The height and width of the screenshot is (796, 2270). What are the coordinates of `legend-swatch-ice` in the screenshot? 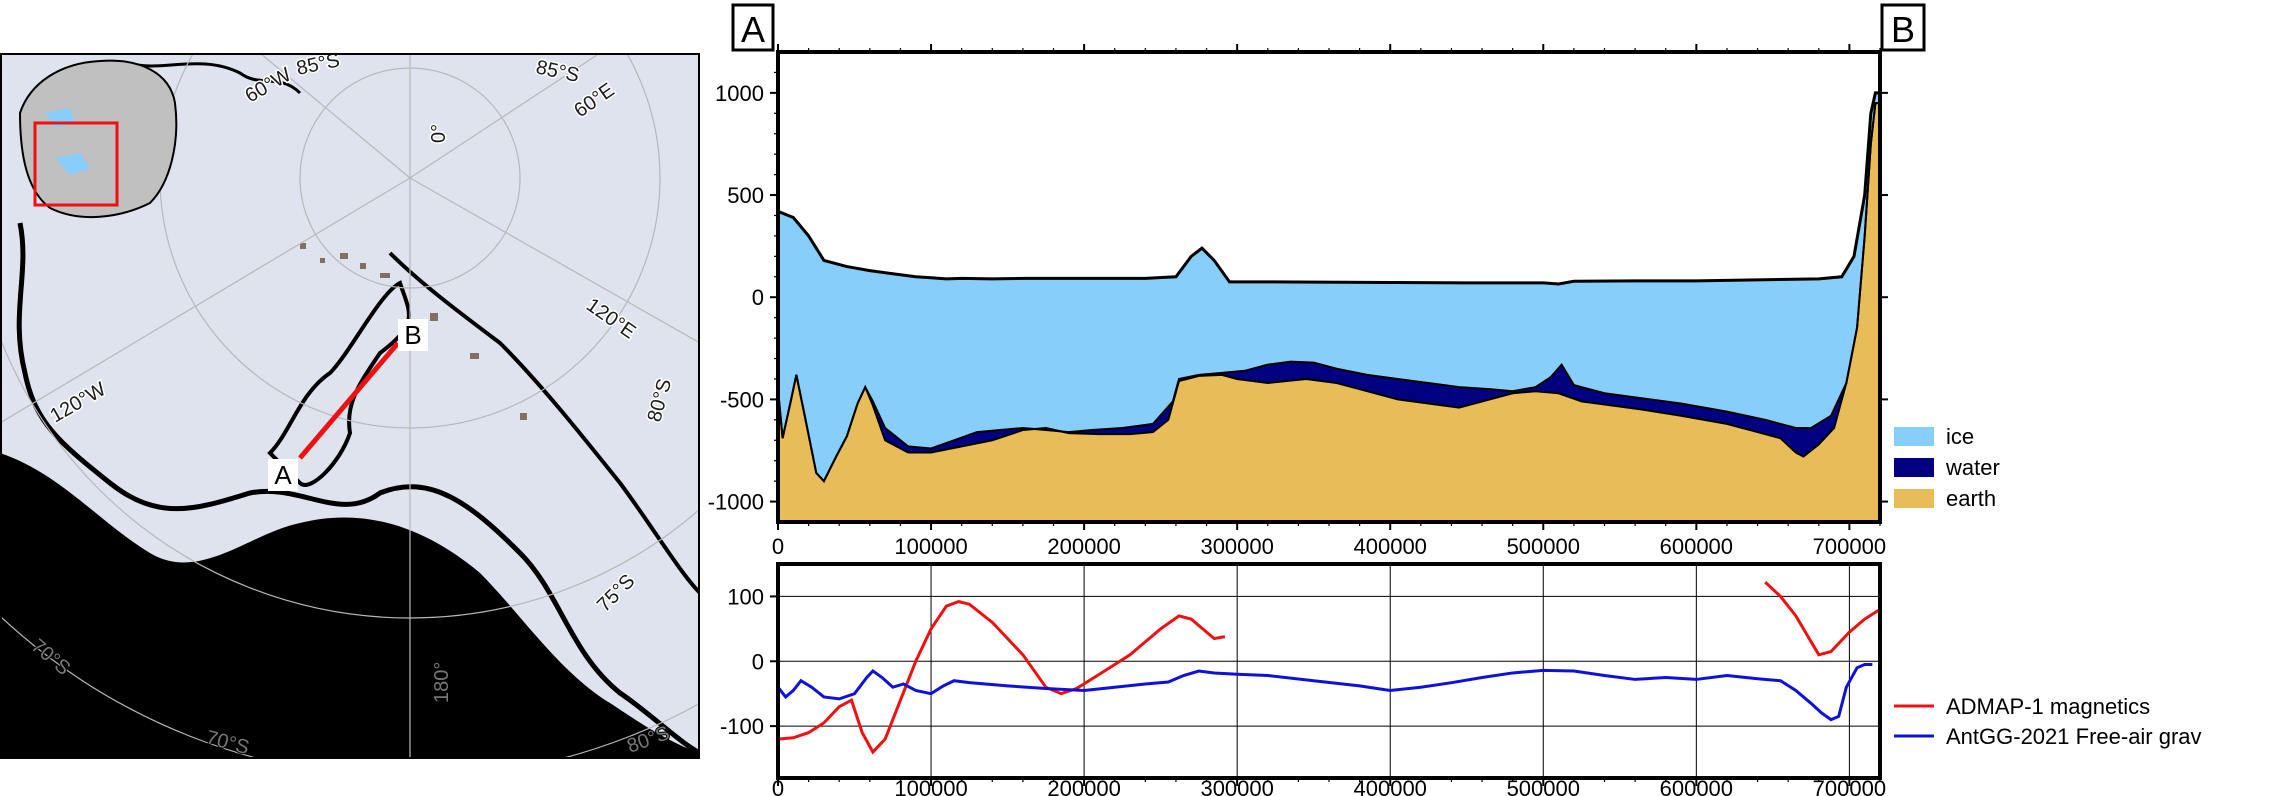 It's located at (1914, 436).